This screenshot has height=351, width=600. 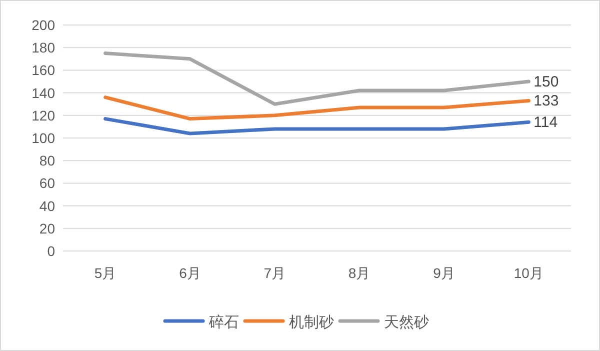 What do you see at coordinates (47, 160) in the screenshot?
I see `y-tick-label: 80` at bounding box center [47, 160].